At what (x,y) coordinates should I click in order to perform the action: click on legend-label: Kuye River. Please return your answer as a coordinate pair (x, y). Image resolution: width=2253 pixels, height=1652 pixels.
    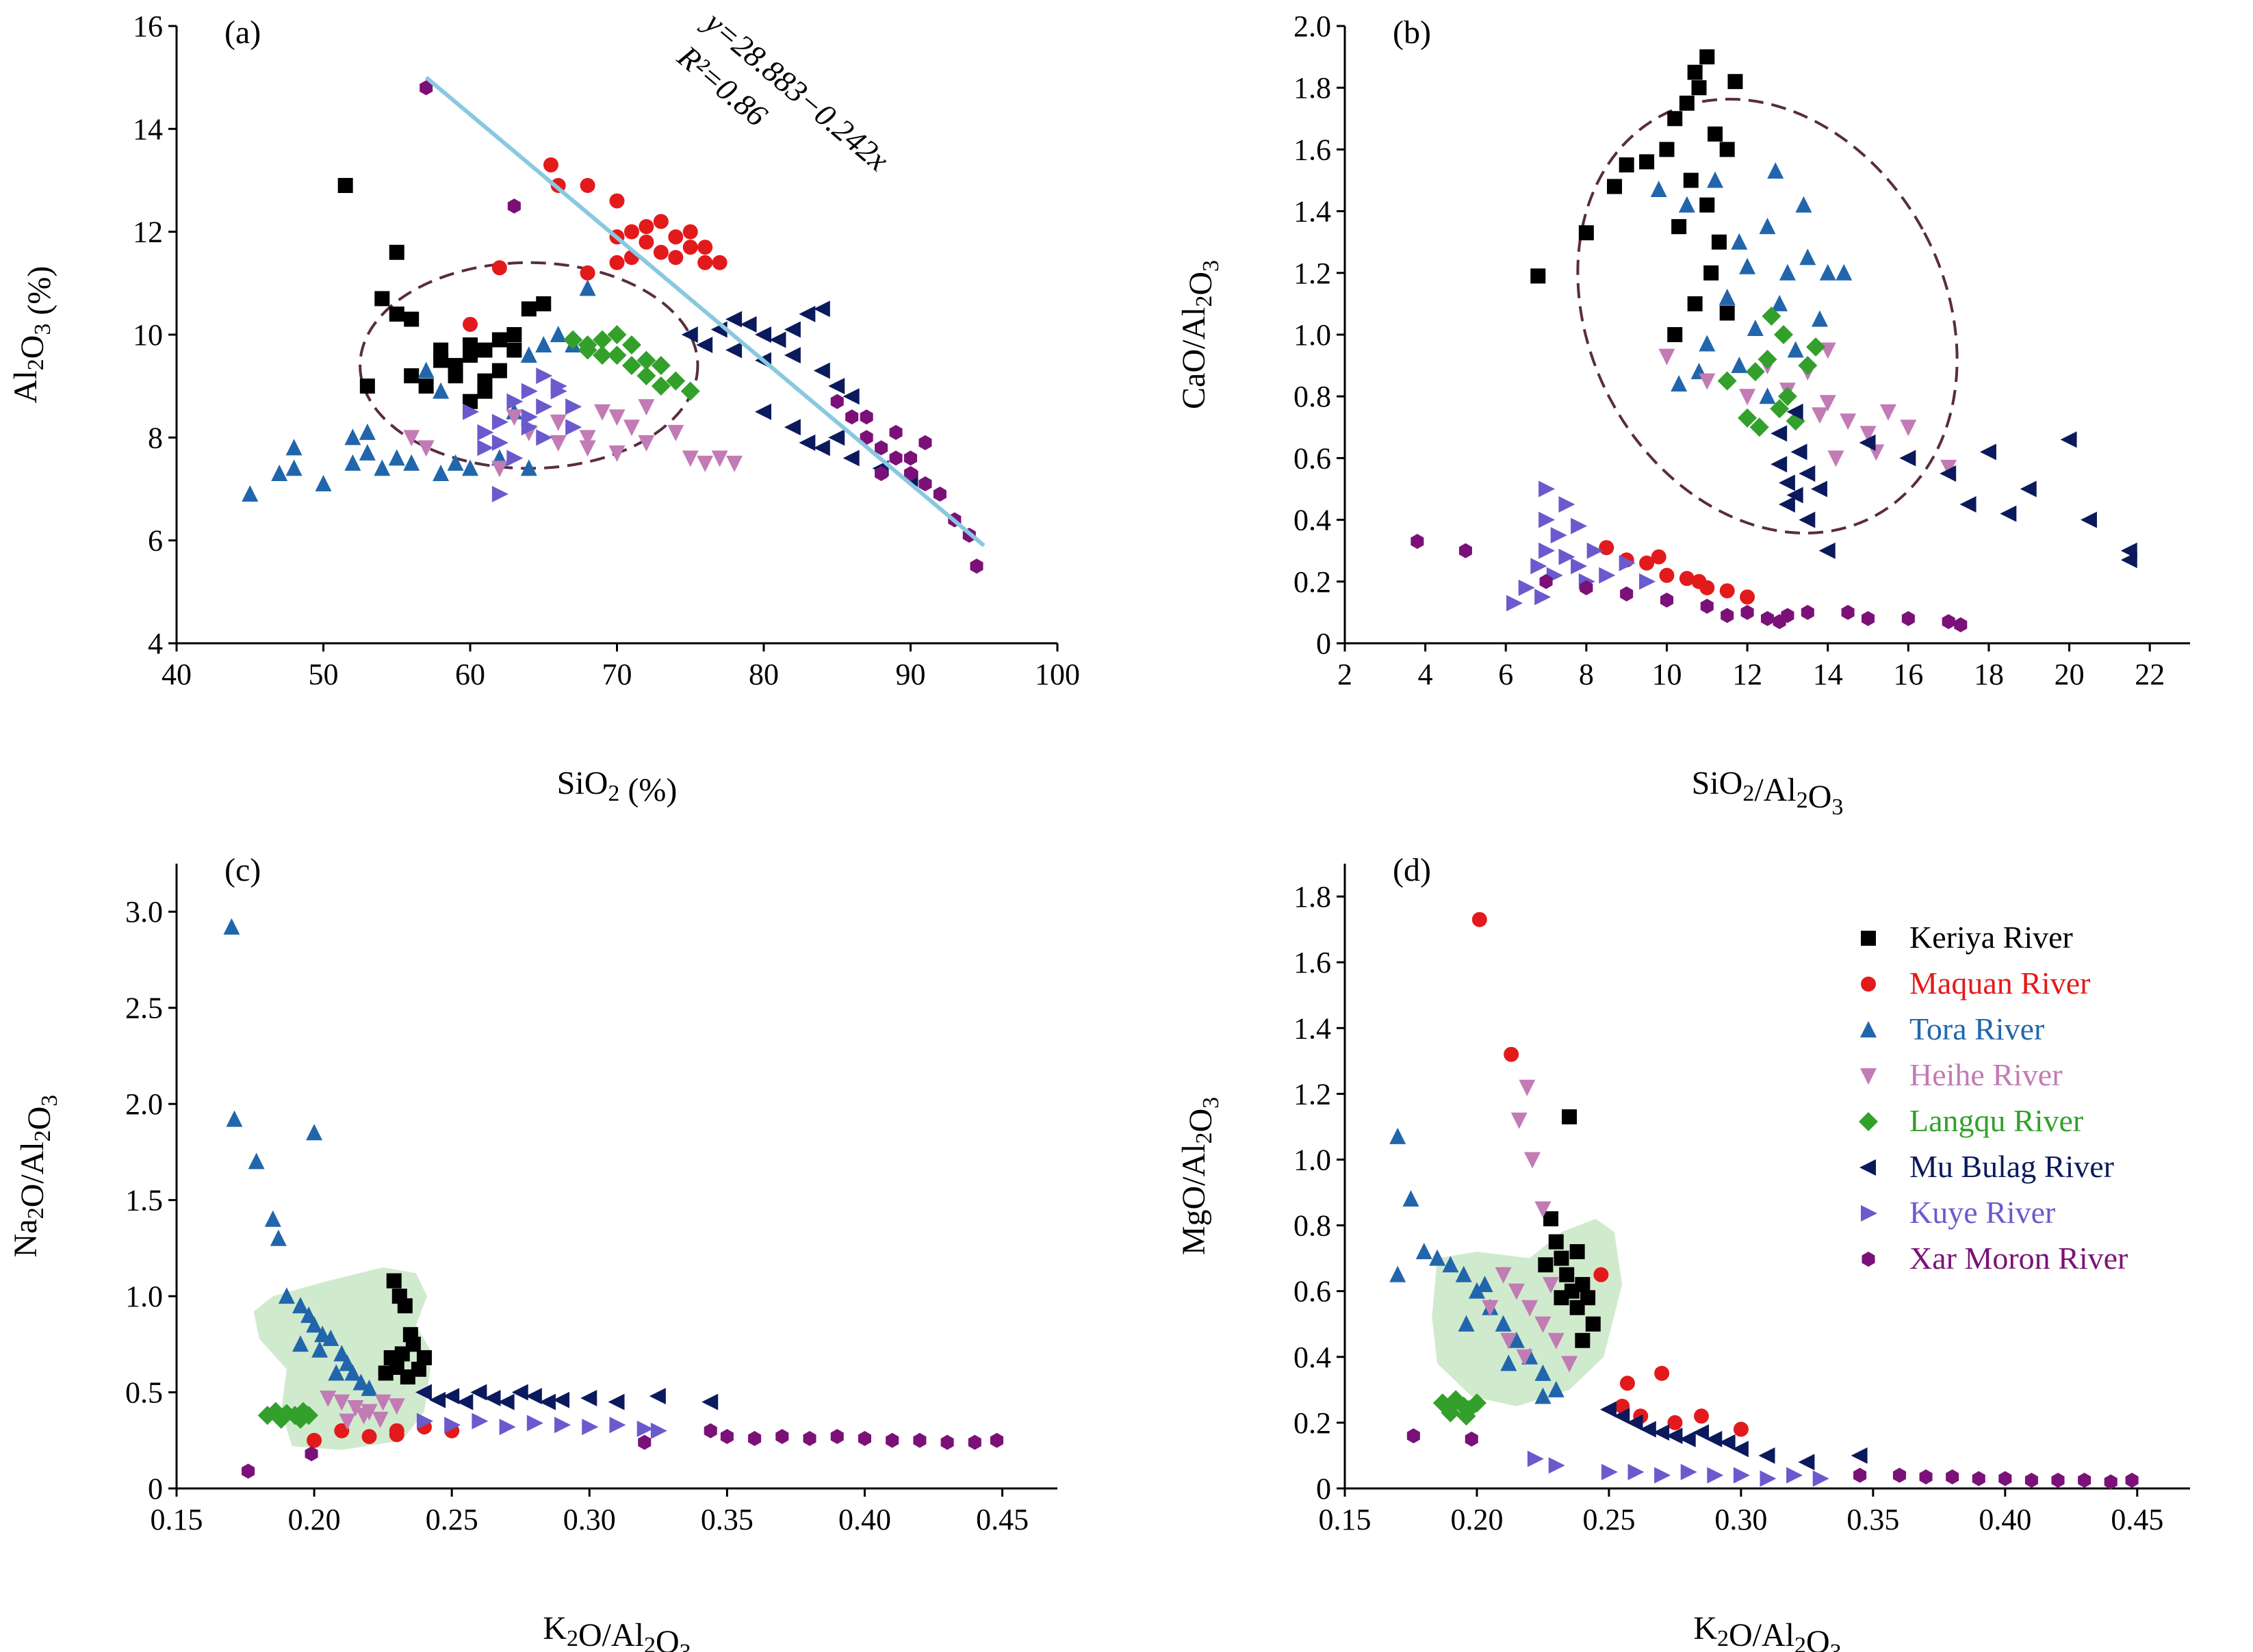
    Looking at the image, I should click on (1982, 1213).